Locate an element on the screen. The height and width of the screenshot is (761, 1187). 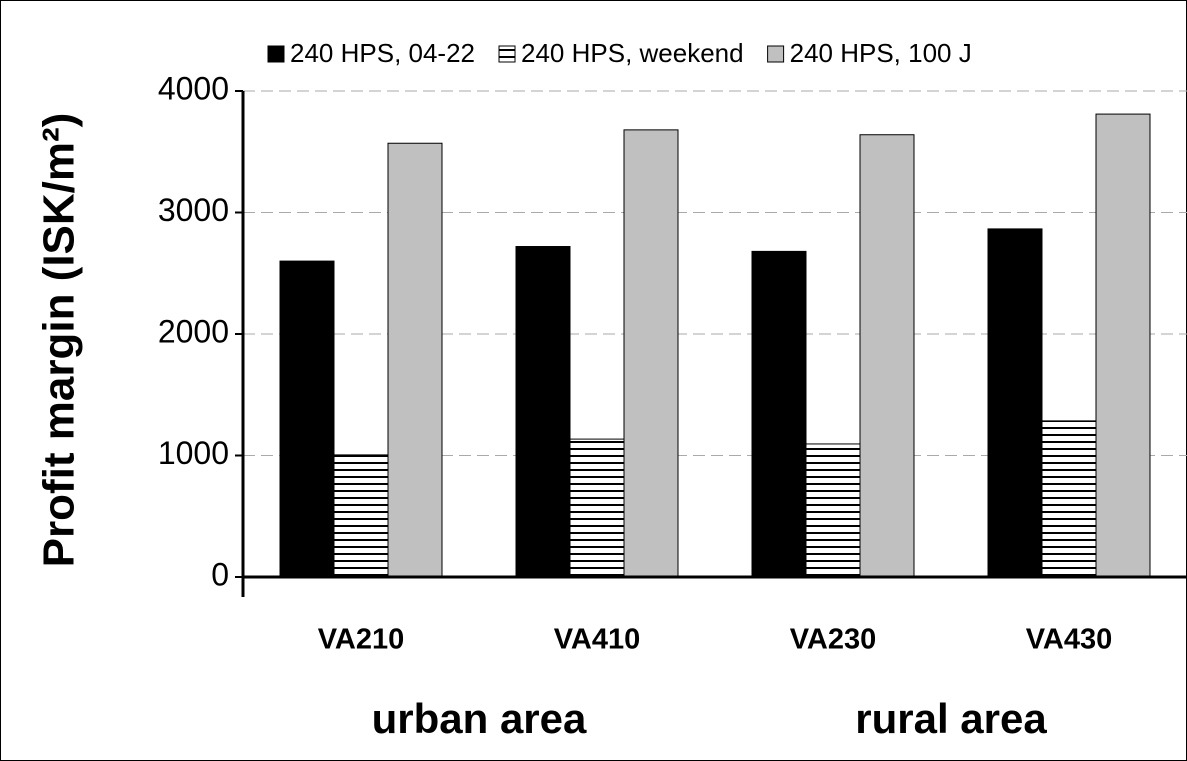
y-axis-label: Profit margin (ISK/m²) is located at coordinates (59, 340).